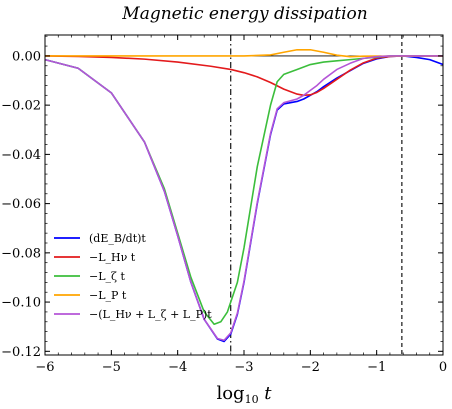 The image size is (452, 409). I want to click on x-tick-label: −5, so click(111, 367).